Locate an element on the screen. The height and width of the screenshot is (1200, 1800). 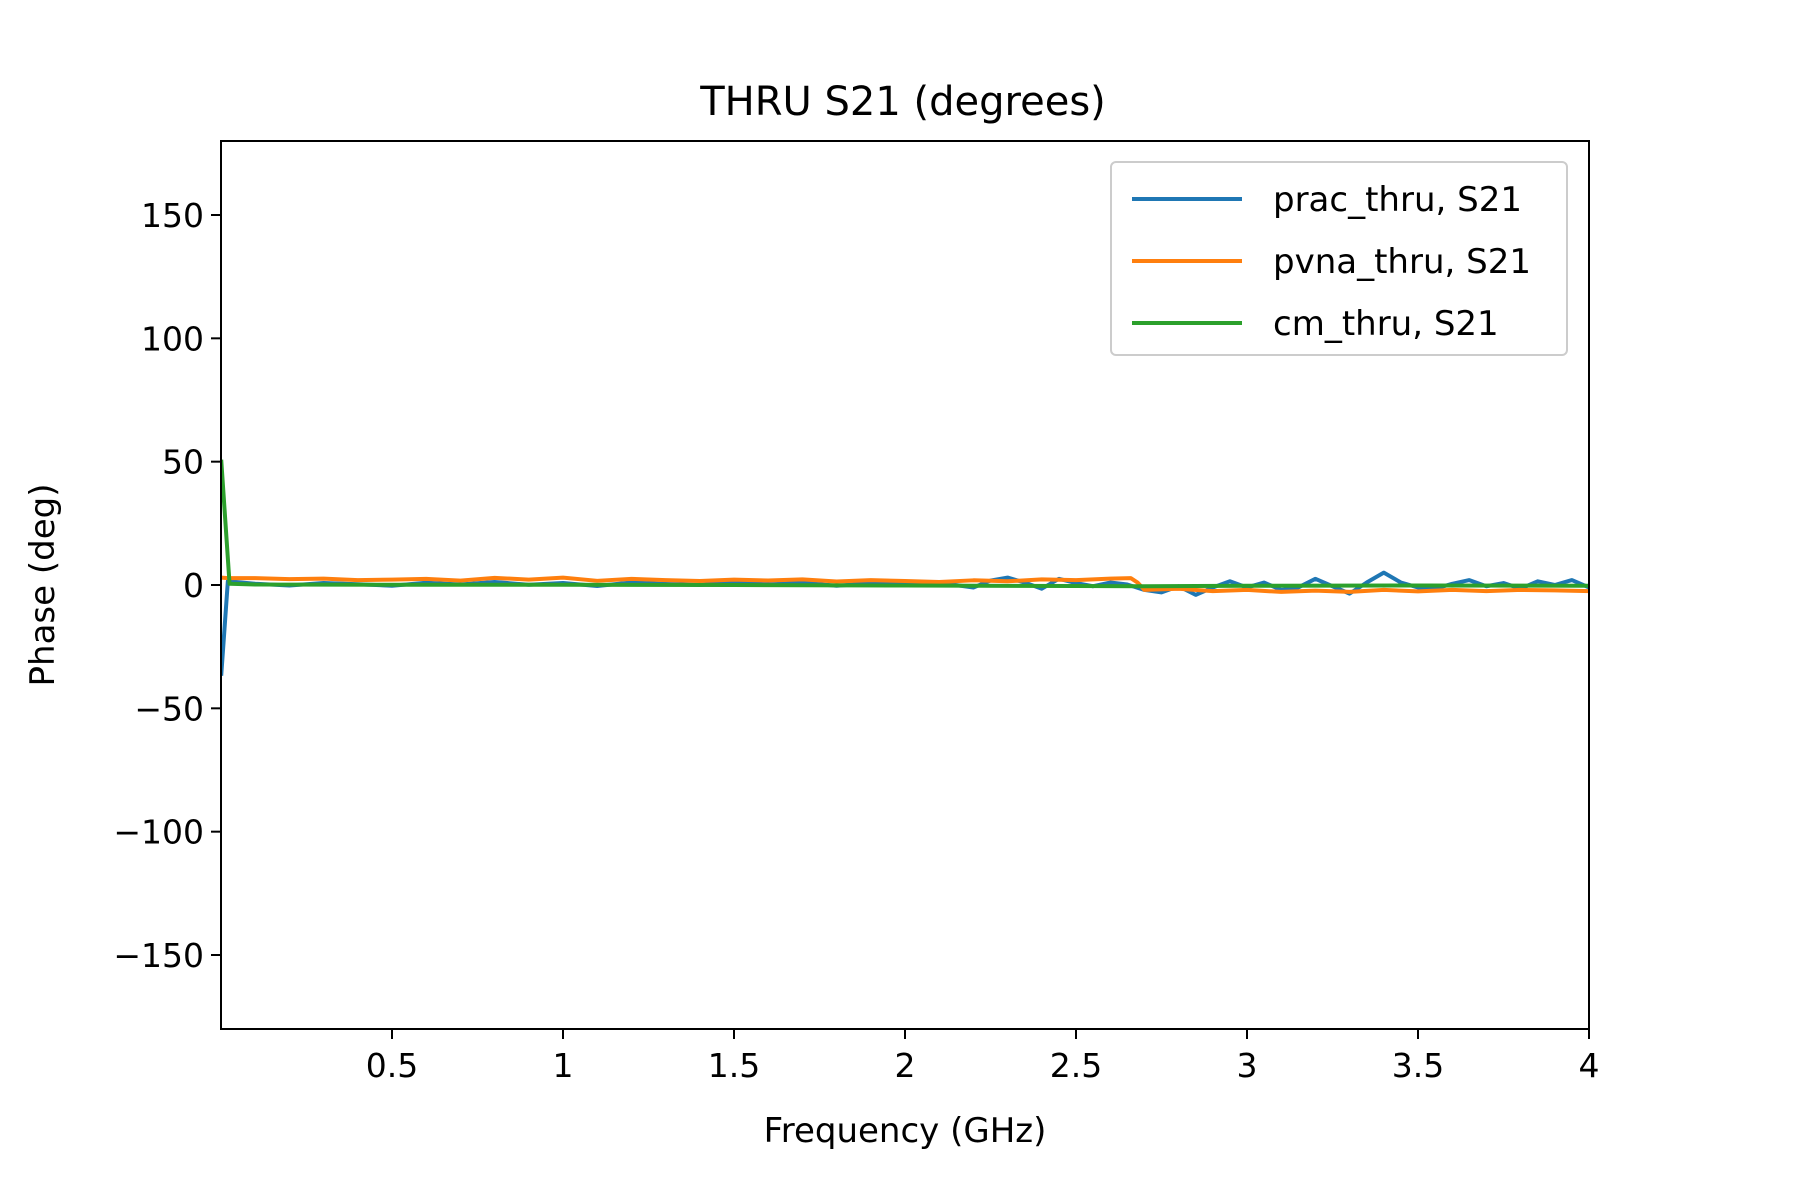
legend-label-2: pvna_thru, S21 is located at coordinates (1402, 262).